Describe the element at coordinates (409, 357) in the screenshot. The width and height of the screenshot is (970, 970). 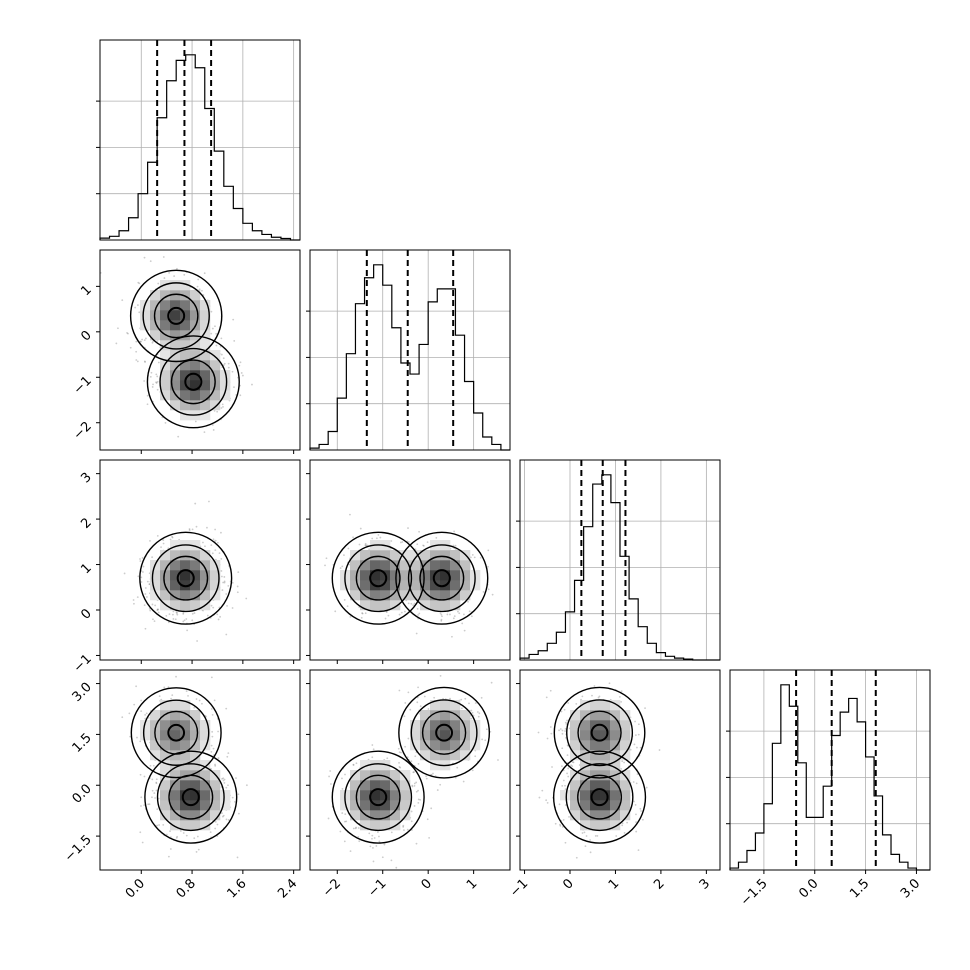
I see `histogram-step` at that location.